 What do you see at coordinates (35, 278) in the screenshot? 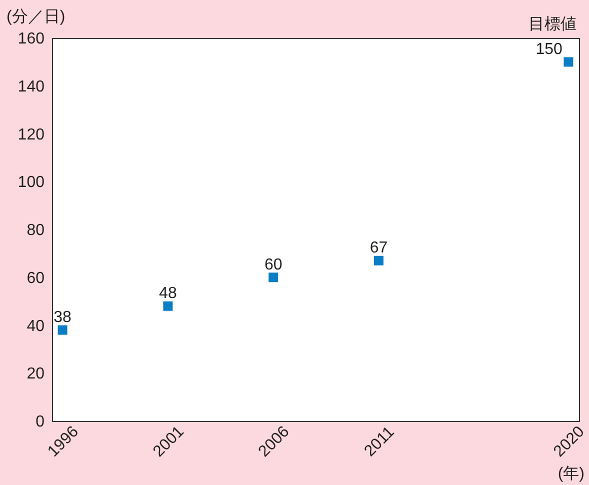
I see `y-tick-label: 60` at bounding box center [35, 278].